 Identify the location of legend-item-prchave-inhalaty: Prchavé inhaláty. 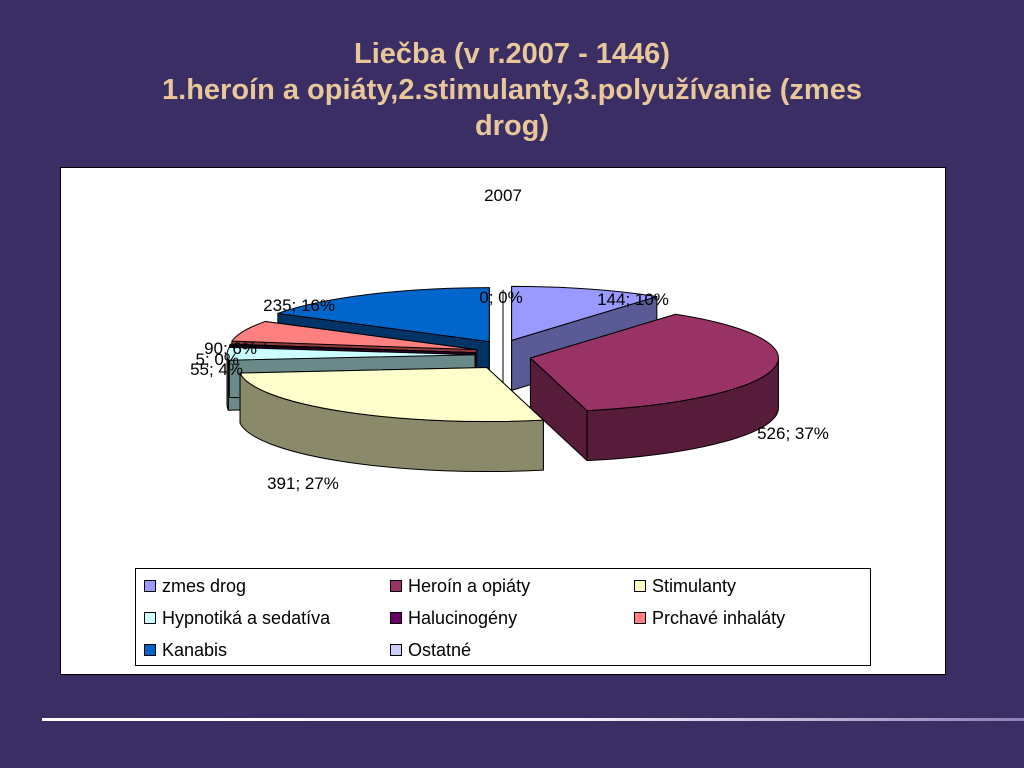
(709, 618).